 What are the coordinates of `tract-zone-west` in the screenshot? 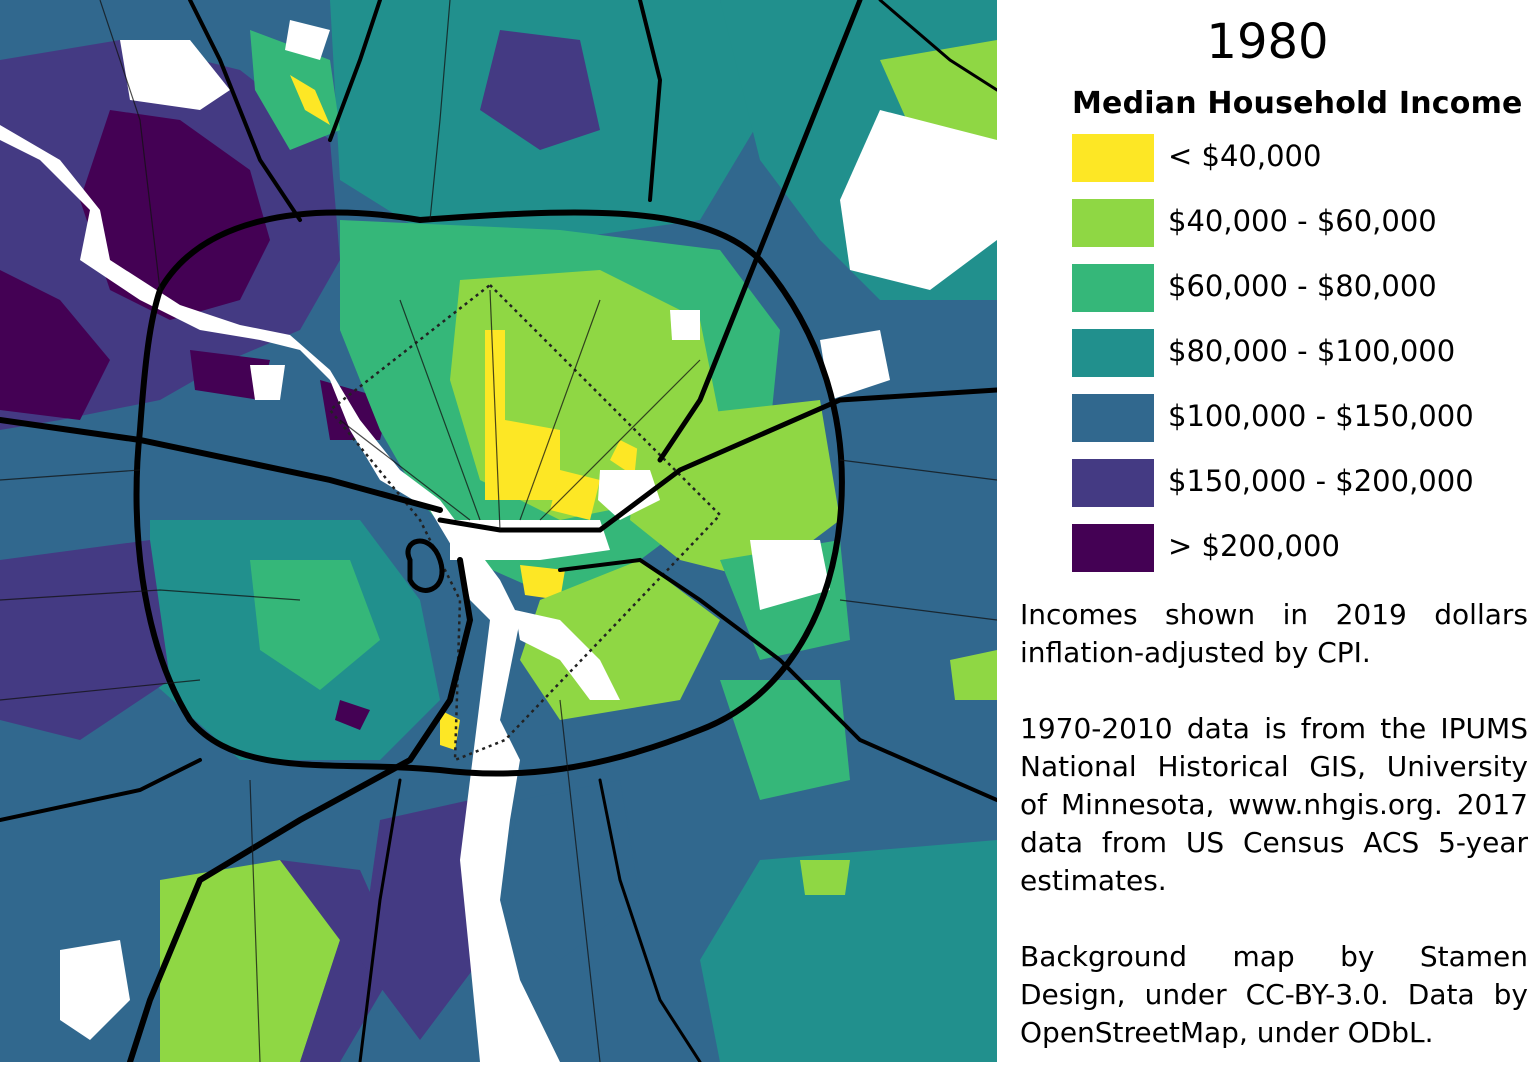 It's located at (55, 345).